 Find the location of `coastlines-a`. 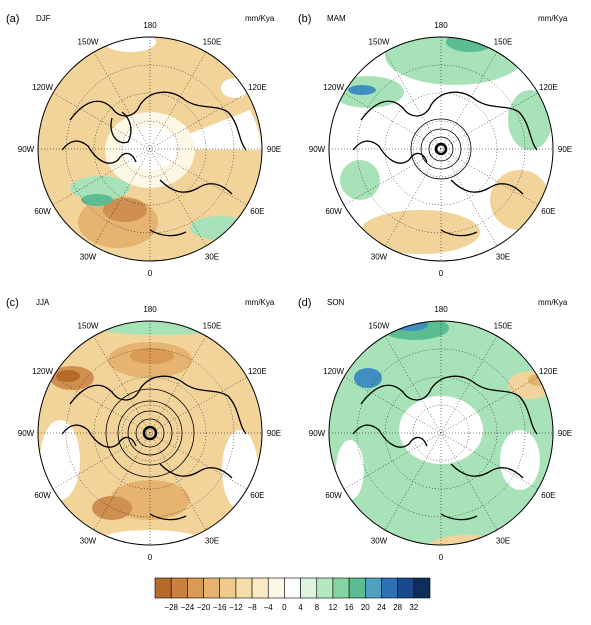

coastlines-a is located at coordinates (154, 164).